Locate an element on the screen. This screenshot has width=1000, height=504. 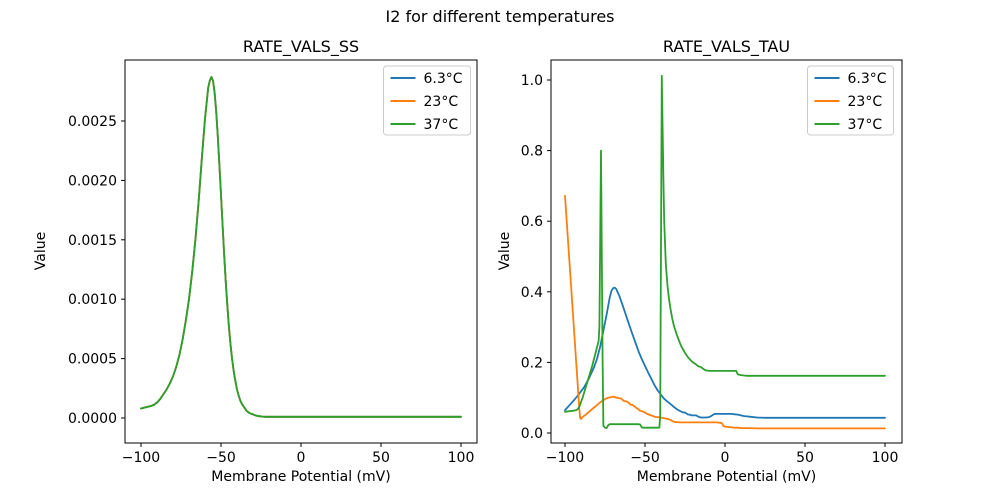
y-tick-label: 0.0000 is located at coordinates (92, 419).